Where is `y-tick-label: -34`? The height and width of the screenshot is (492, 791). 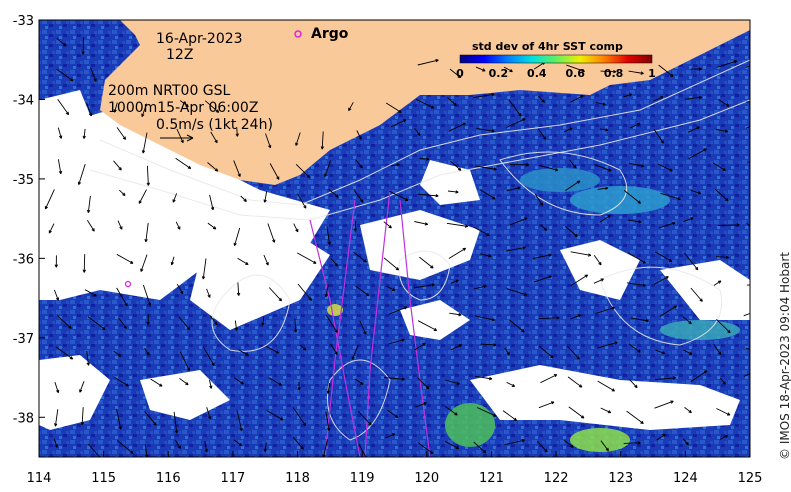
y-tick-label: -34 is located at coordinates (23, 100).